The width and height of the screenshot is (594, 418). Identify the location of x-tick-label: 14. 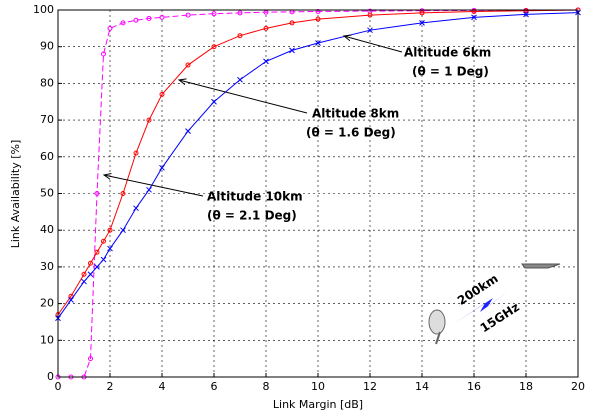
(422, 386).